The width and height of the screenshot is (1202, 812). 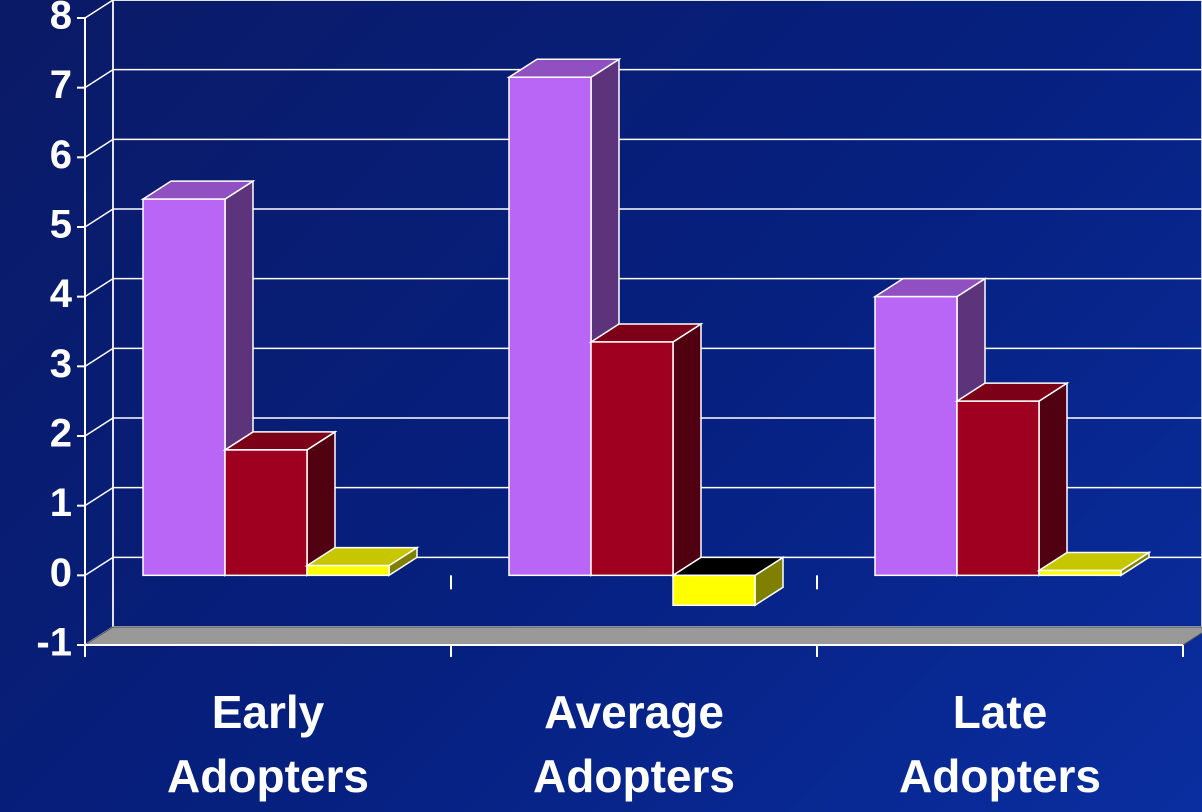 I want to click on y-tick-label: 2, so click(x=61, y=434).